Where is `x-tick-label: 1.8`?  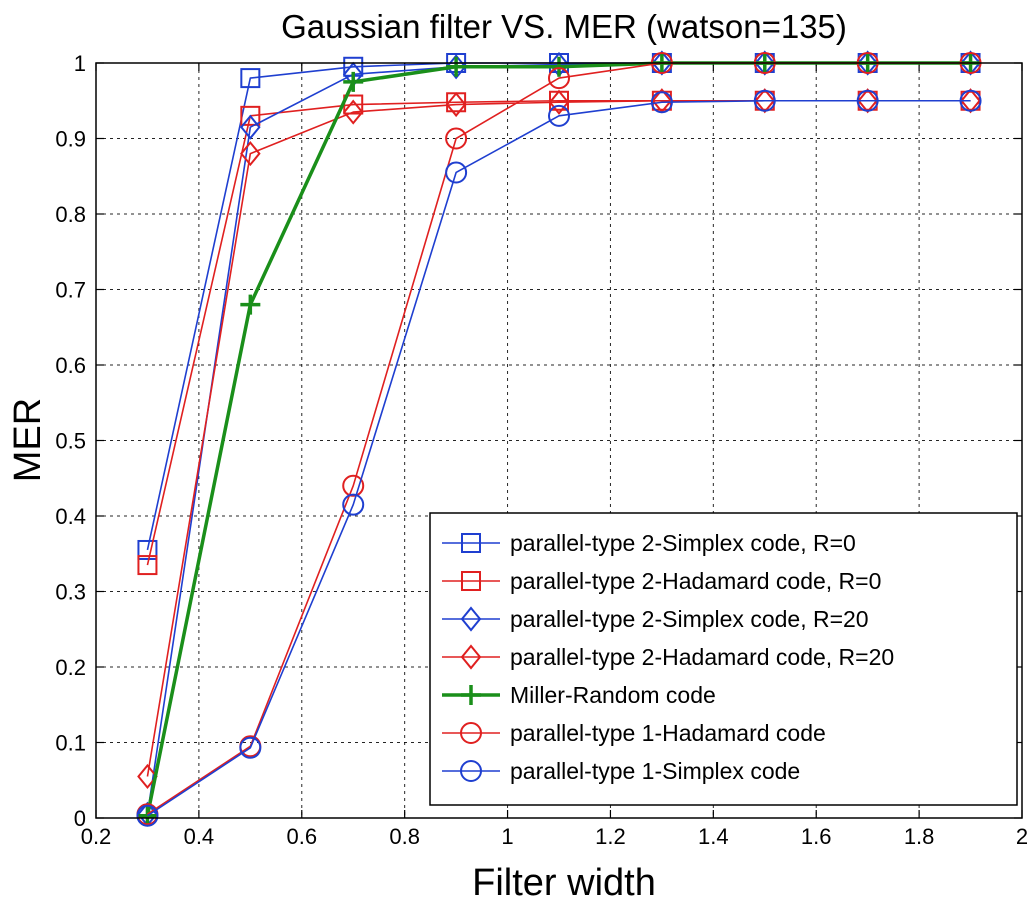
x-tick-label: 1.8 is located at coordinates (919, 836).